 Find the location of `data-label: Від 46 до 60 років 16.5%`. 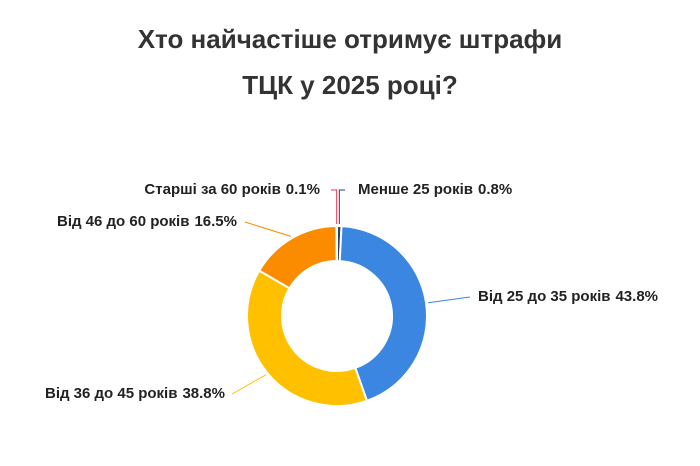

data-label: Від 46 до 60 років 16.5% is located at coordinates (147, 221).